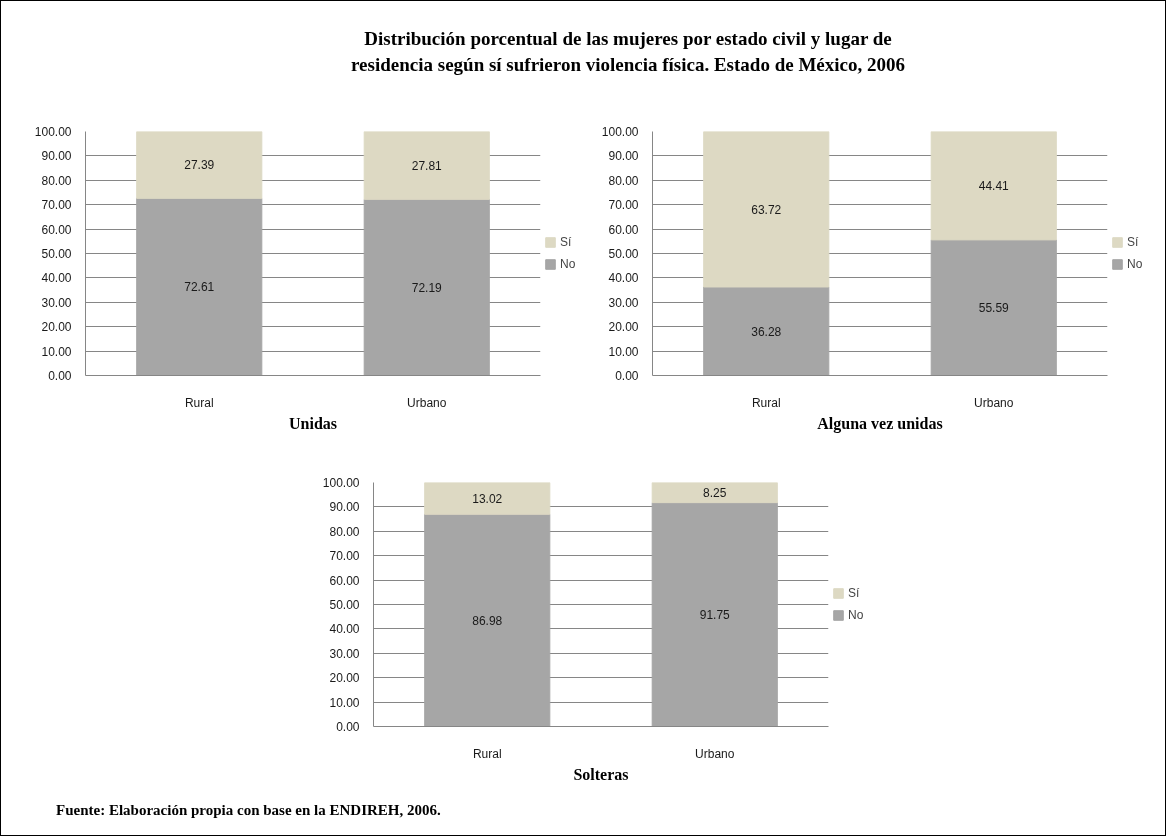  I want to click on data-label: 13.02, so click(487, 498).